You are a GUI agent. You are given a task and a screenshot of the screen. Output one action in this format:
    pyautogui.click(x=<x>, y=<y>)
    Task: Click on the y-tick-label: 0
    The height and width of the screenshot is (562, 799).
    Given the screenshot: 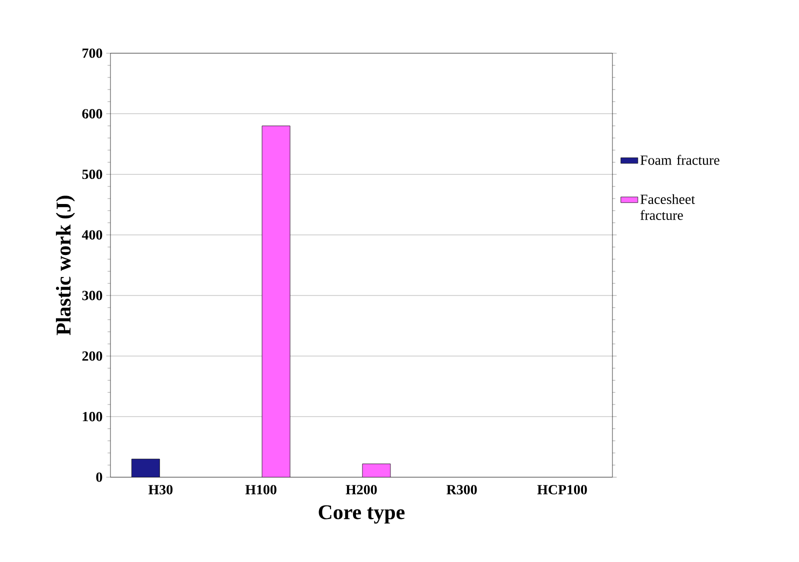 What is the action you would take?
    pyautogui.click(x=99, y=477)
    